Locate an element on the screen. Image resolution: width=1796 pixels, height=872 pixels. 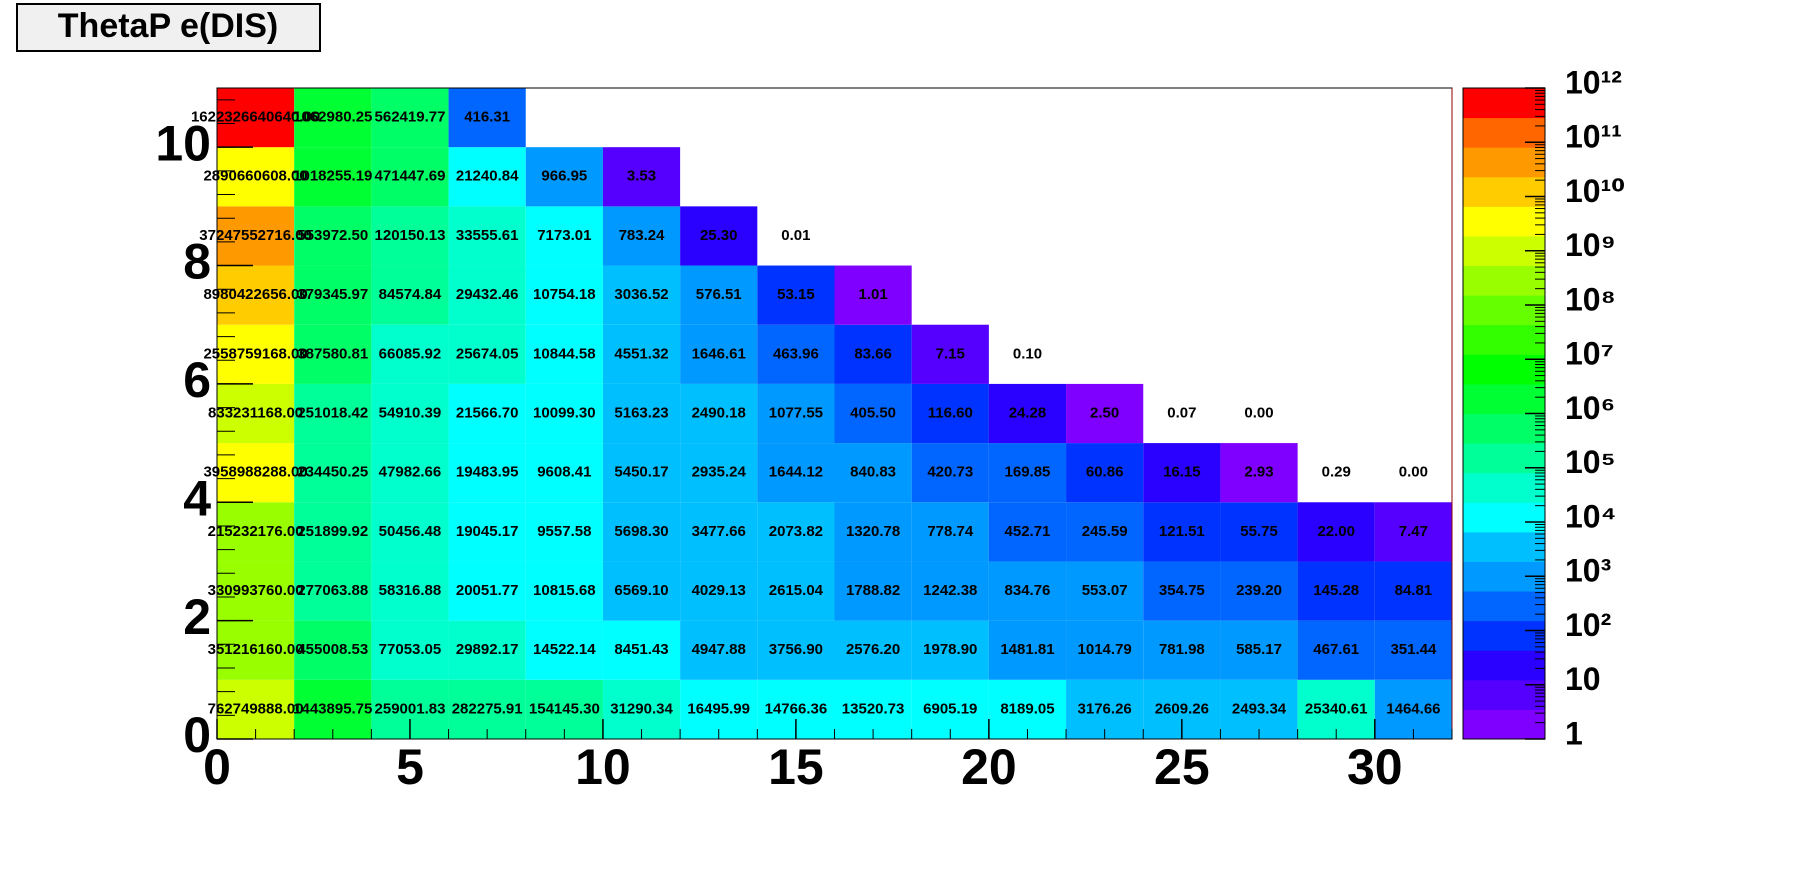
cell-label: 833231168.00 is located at coordinates (255, 412).